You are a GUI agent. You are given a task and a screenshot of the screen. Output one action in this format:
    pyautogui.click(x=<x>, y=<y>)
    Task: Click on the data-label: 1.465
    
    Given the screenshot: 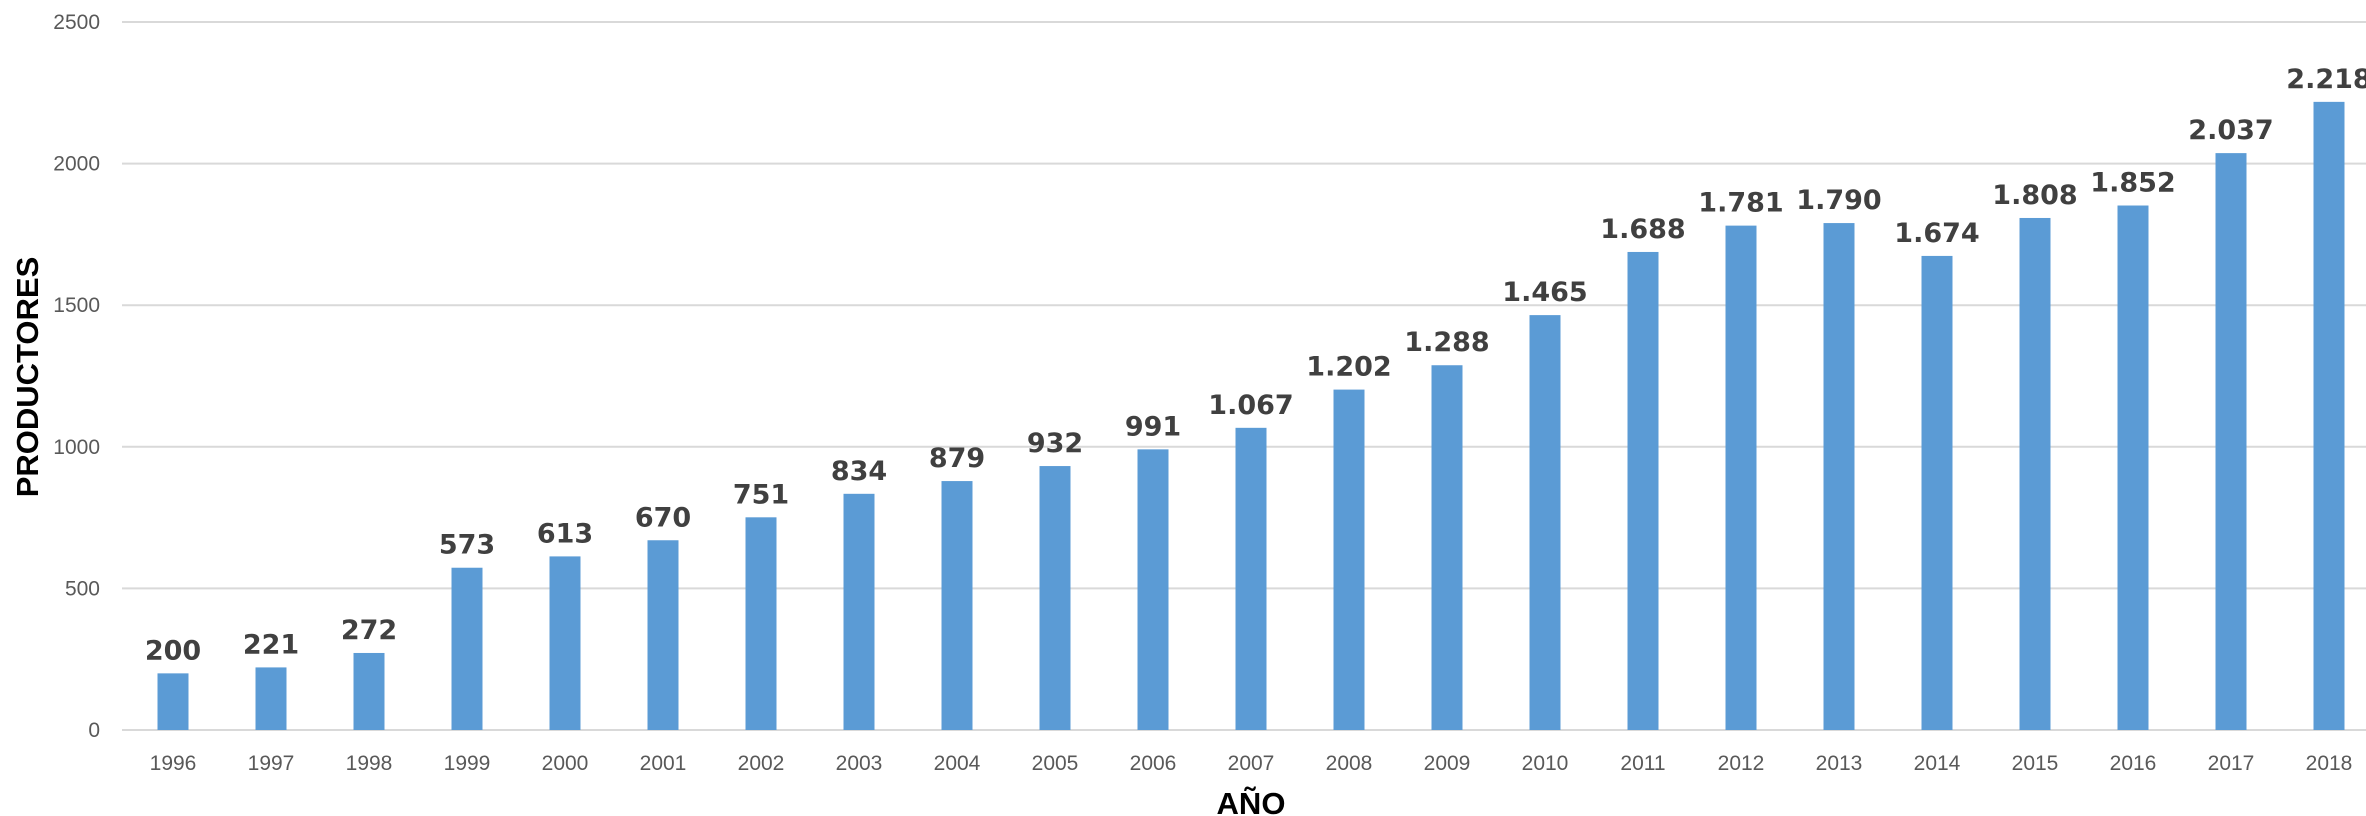 What is the action you would take?
    pyautogui.click(x=1544, y=292)
    